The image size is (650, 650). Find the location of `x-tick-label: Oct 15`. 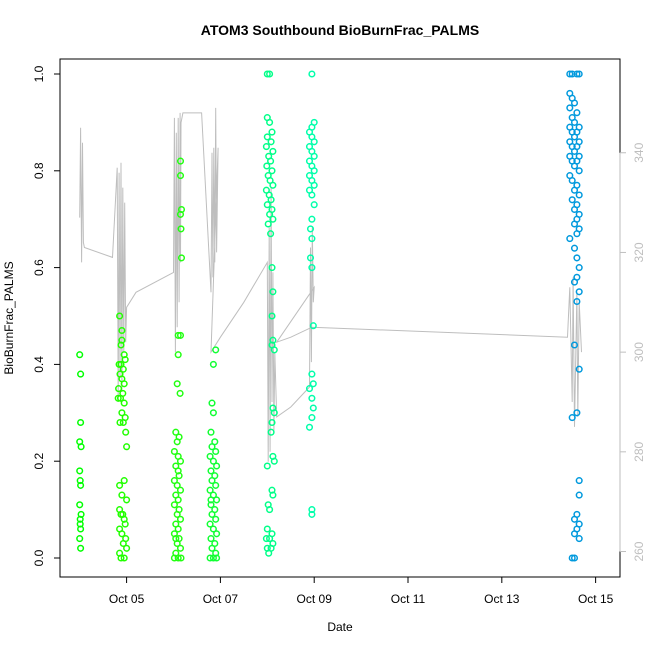

x-tick-label: Oct 15 is located at coordinates (596, 599).